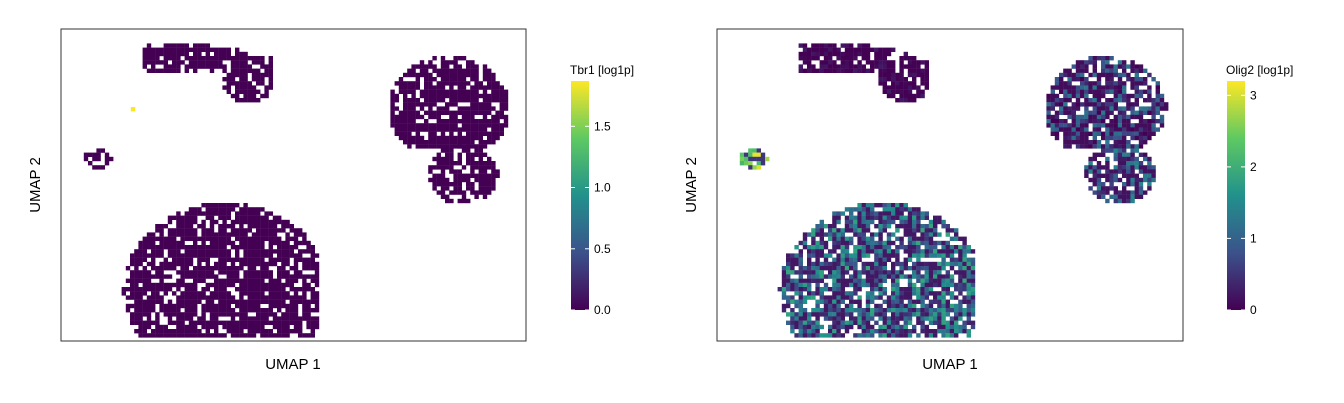 The image size is (1344, 403). What do you see at coordinates (35, 185) in the screenshot?
I see `y-axis-label: UMAP 2` at bounding box center [35, 185].